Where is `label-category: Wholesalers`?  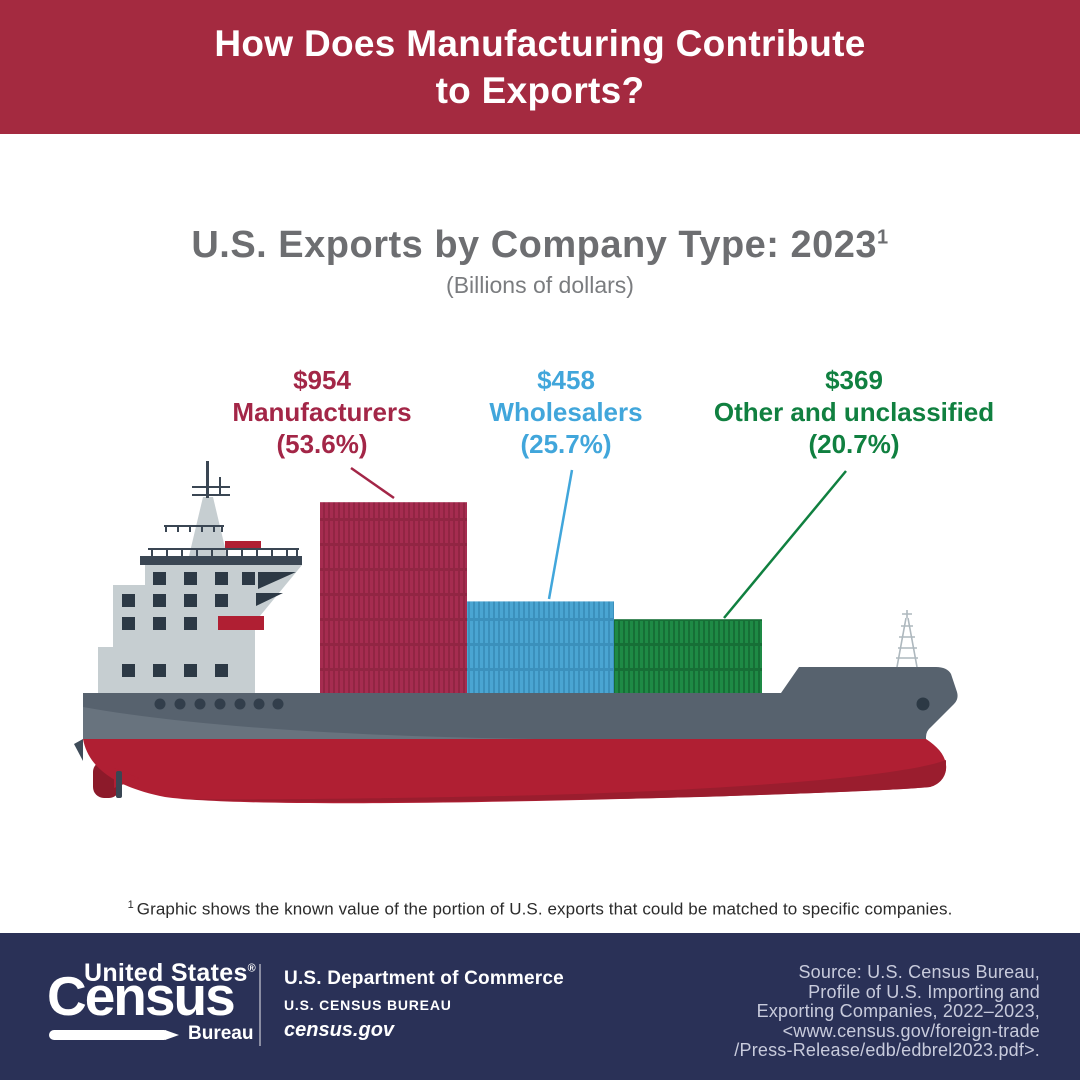
label-category: Wholesalers is located at coordinates (566, 412).